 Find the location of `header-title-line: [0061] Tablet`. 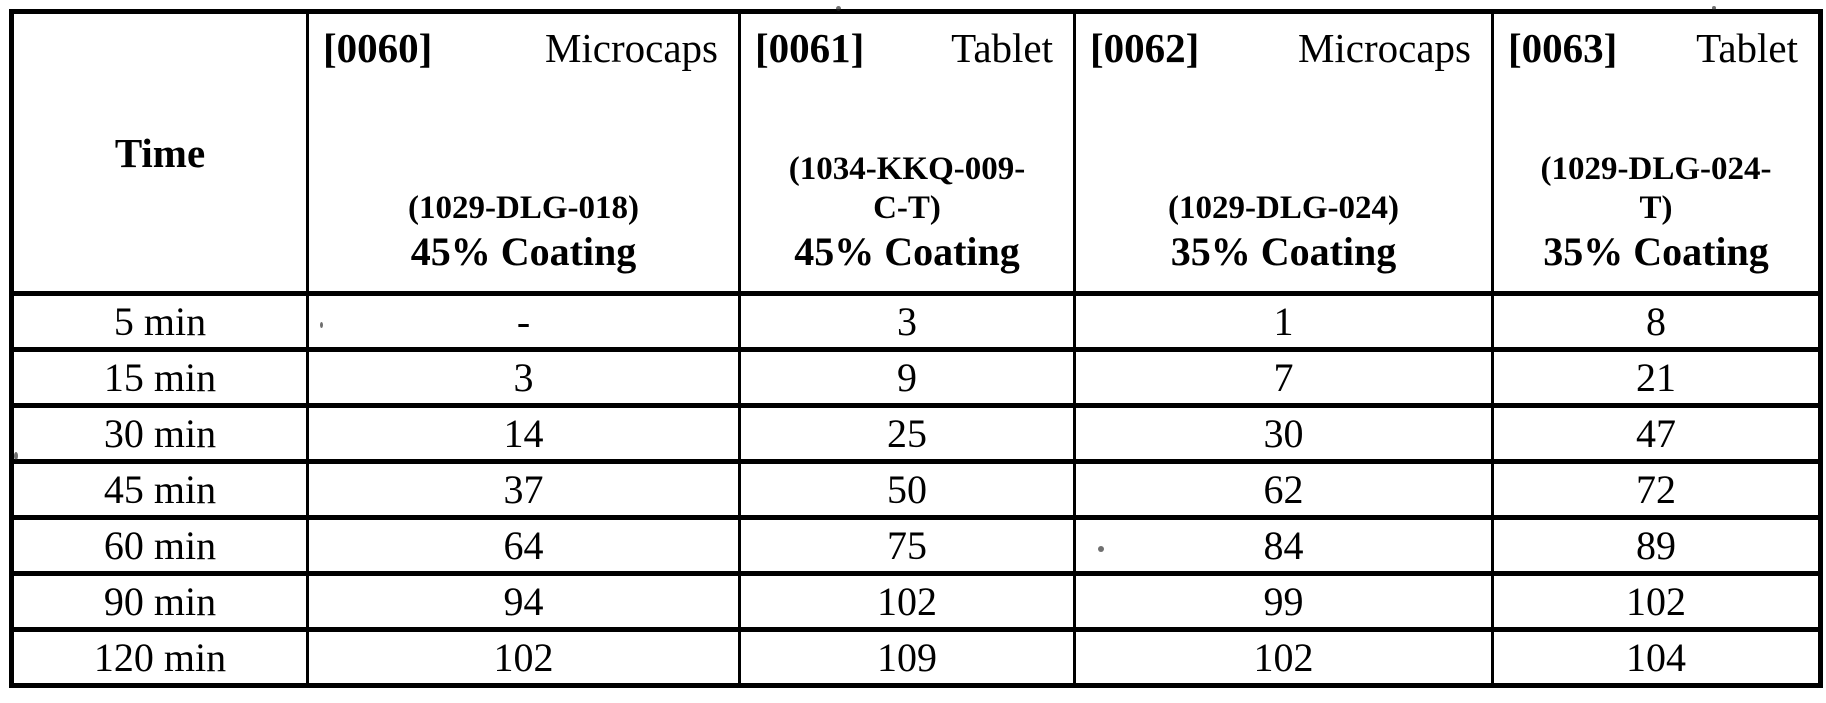

header-title-line: [0061] Tablet is located at coordinates (907, 44).